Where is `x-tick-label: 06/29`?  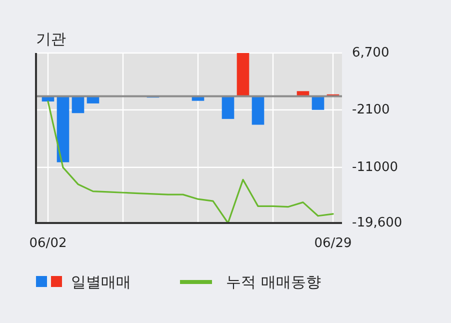
x-tick-label: 06/29 is located at coordinates (333, 243).